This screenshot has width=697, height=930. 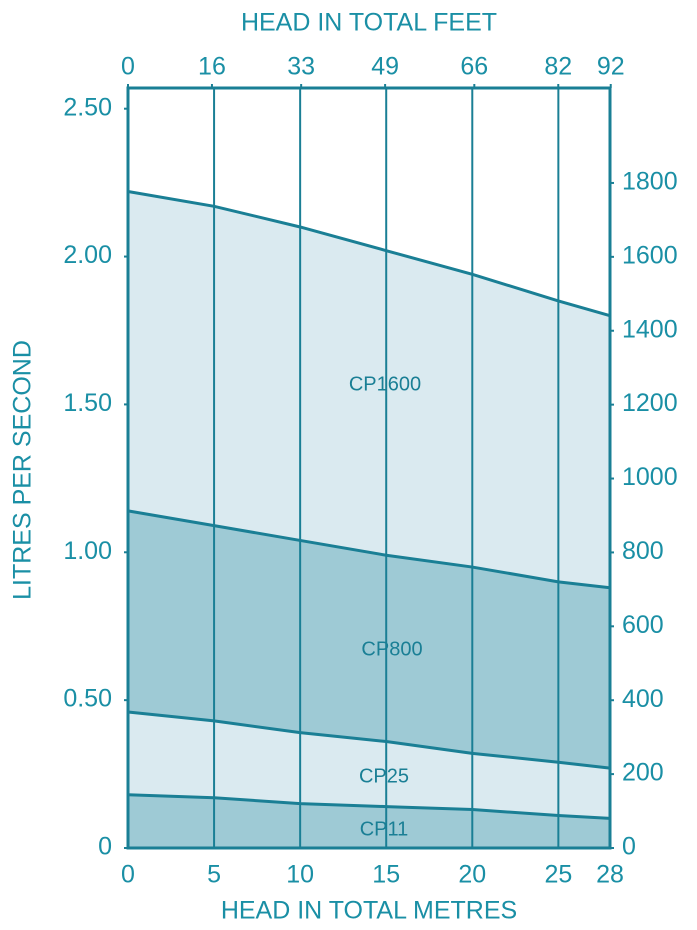 I want to click on x2-axis-title: HEAD IN TOTAL FEET, so click(x=369, y=23).